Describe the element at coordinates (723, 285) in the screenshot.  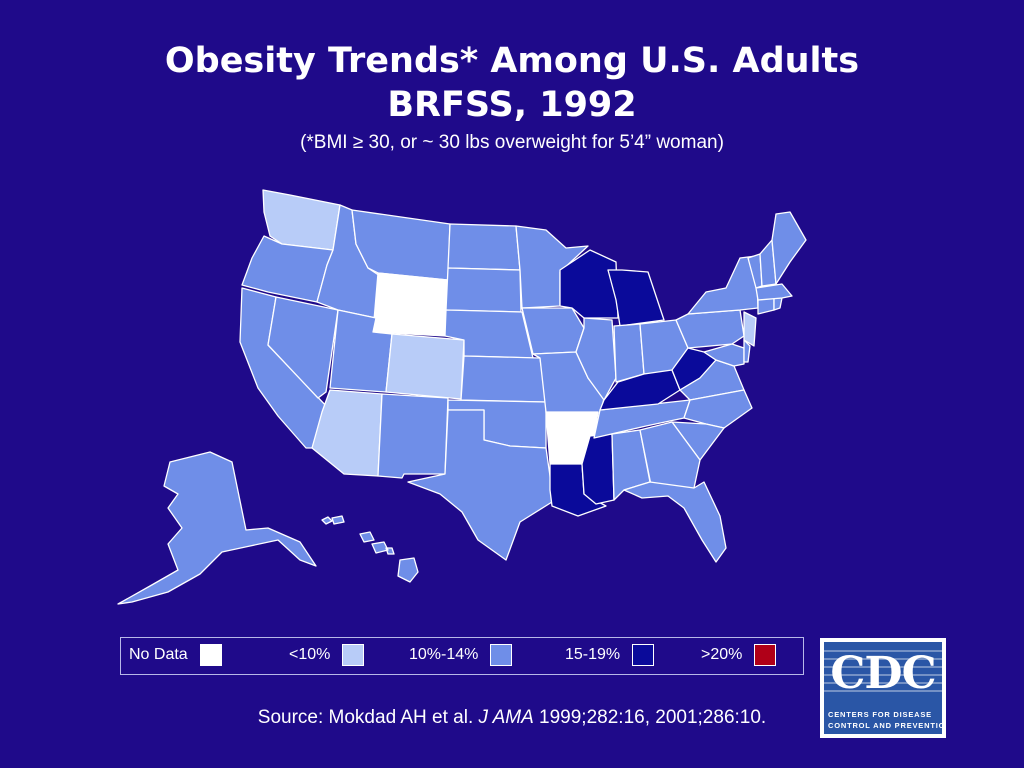
I see `state-ny` at that location.